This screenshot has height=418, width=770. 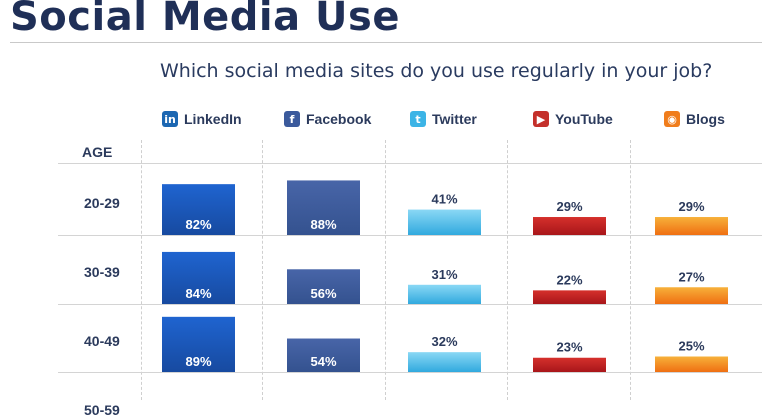 What do you see at coordinates (672, 119) in the screenshot?
I see `blogs-icon: ◉` at bounding box center [672, 119].